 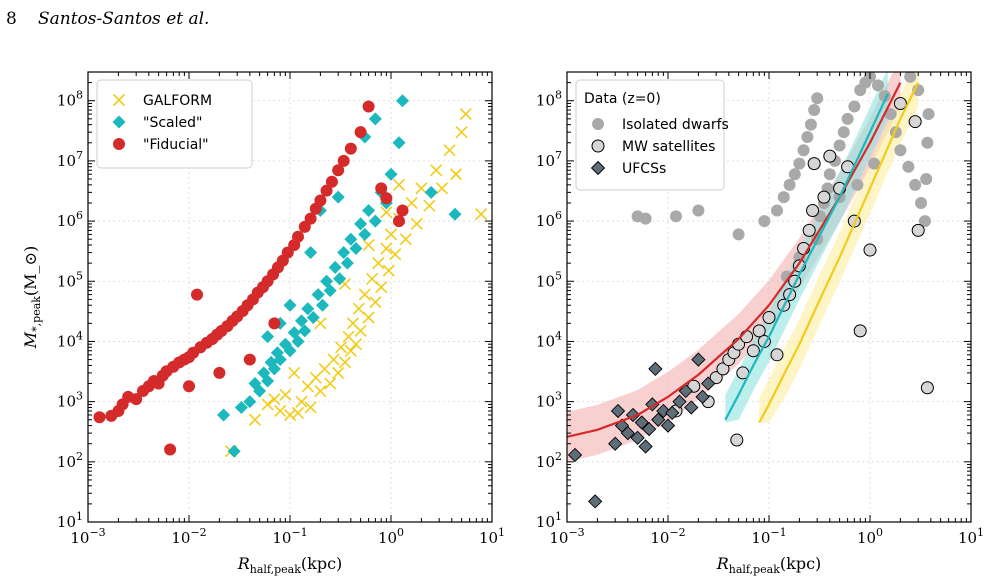 I want to click on legend-entry: "Scaled", so click(x=172, y=123).